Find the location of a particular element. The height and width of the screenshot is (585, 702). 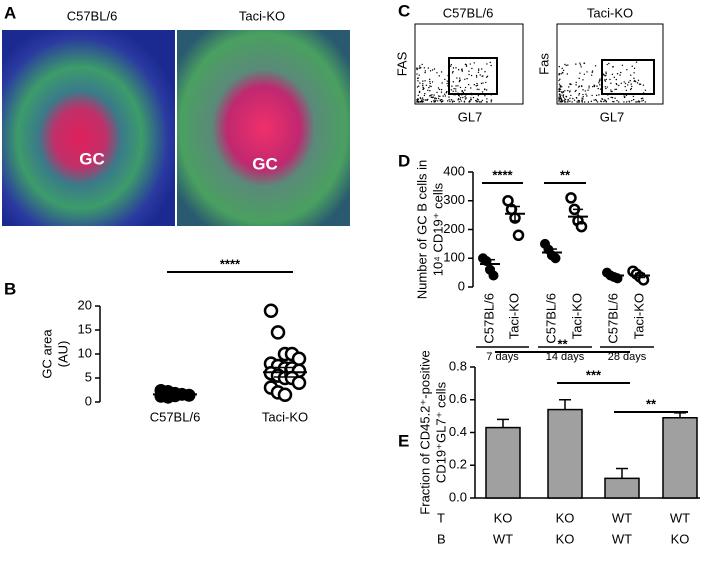

y-tick-label: 0.8 is located at coordinates (458, 365).